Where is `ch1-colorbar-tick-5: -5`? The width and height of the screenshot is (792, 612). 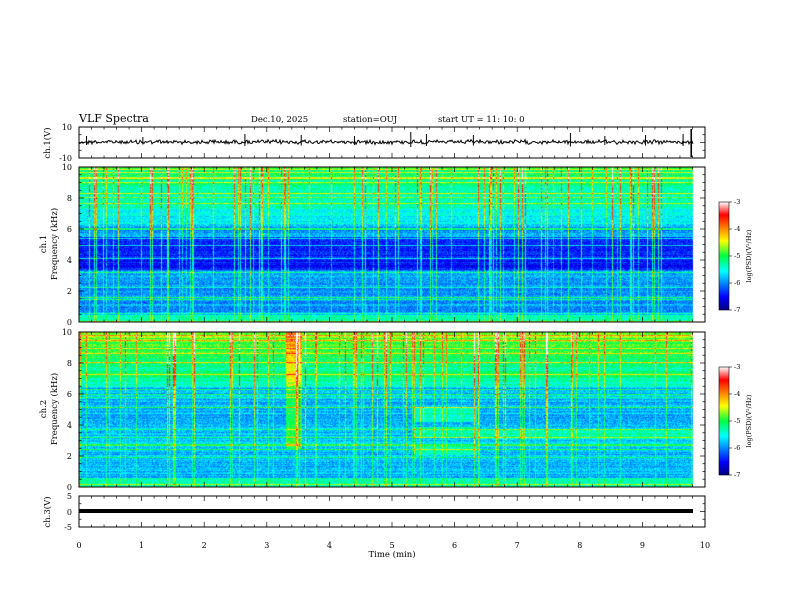 ch1-colorbar-tick-5: -5 is located at coordinates (737, 256).